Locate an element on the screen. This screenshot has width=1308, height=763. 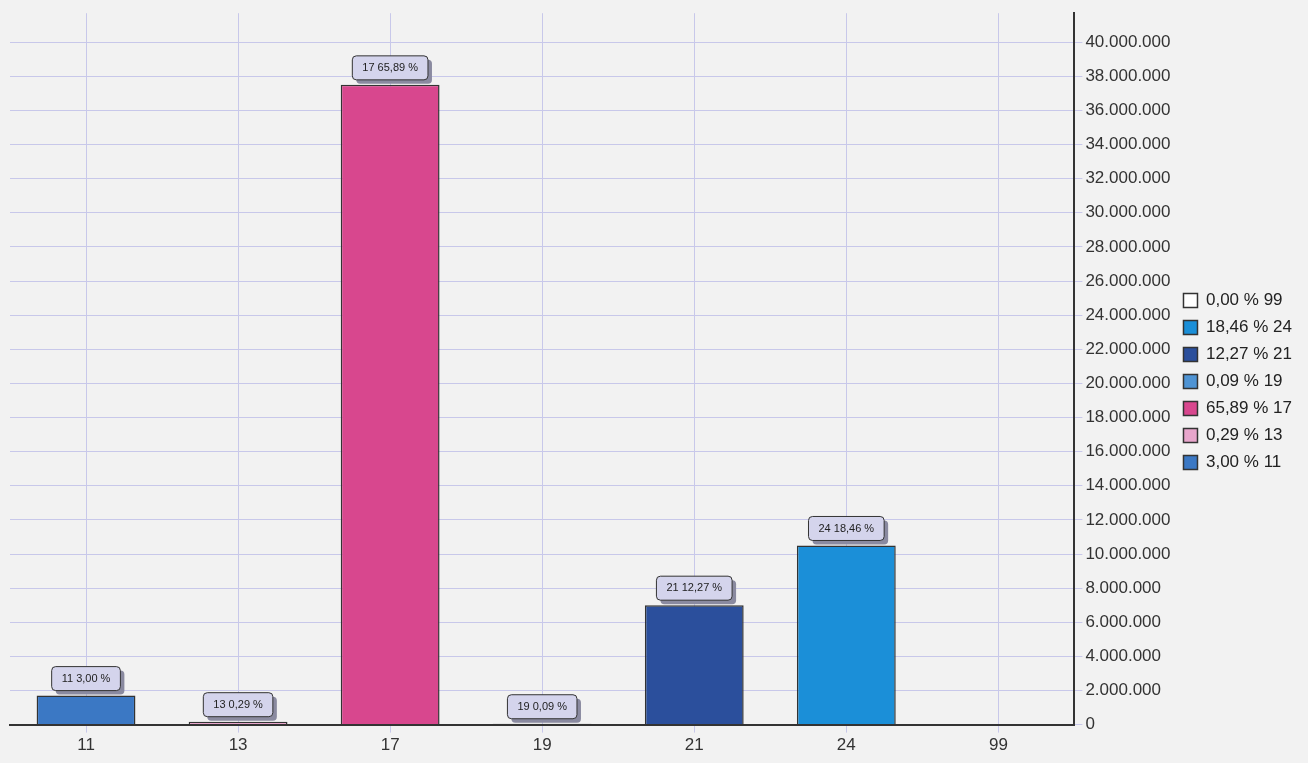
y-tick-label: 26.000.000 is located at coordinates (1128, 280).